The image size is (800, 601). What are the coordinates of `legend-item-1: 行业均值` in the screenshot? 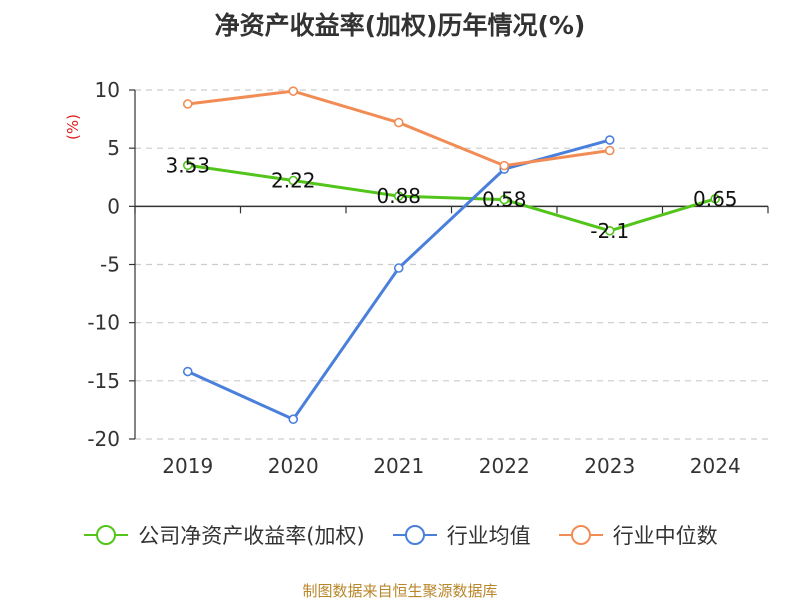 It's located at (461, 535).